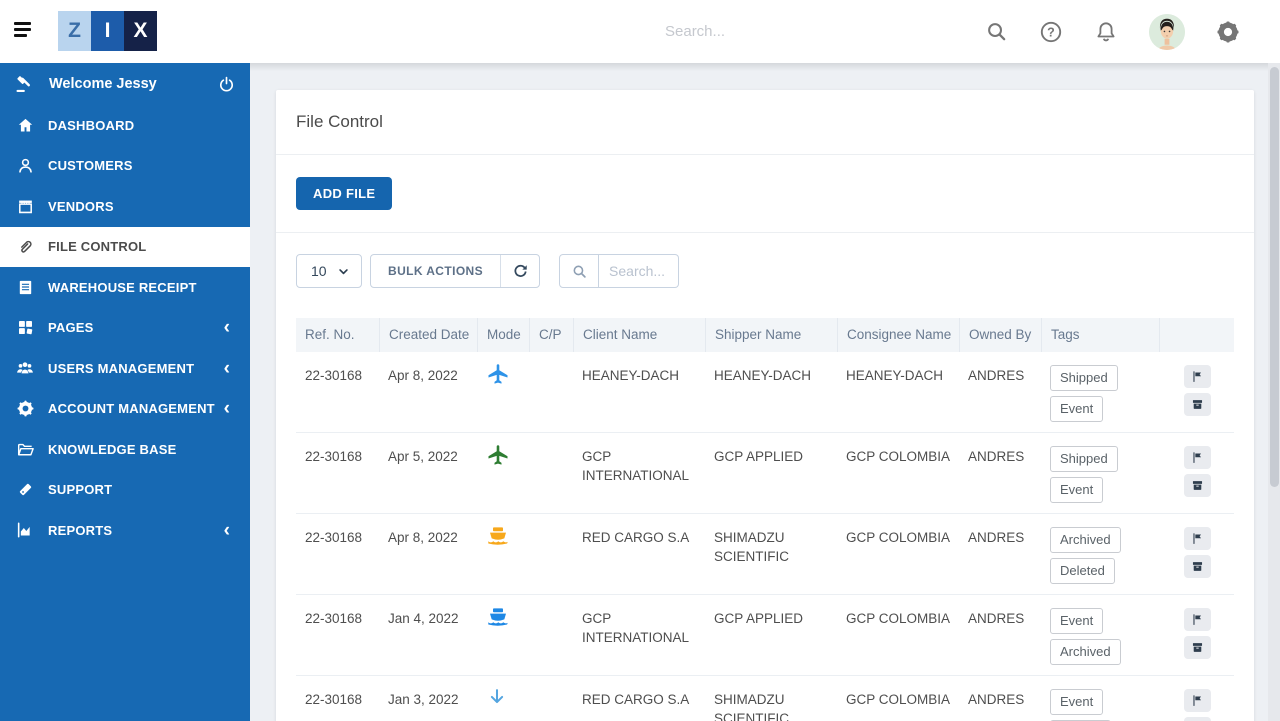 Image resolution: width=1280 pixels, height=721 pixels. Describe the element at coordinates (1106, 32) in the screenshot. I see `notifications-icon` at that location.